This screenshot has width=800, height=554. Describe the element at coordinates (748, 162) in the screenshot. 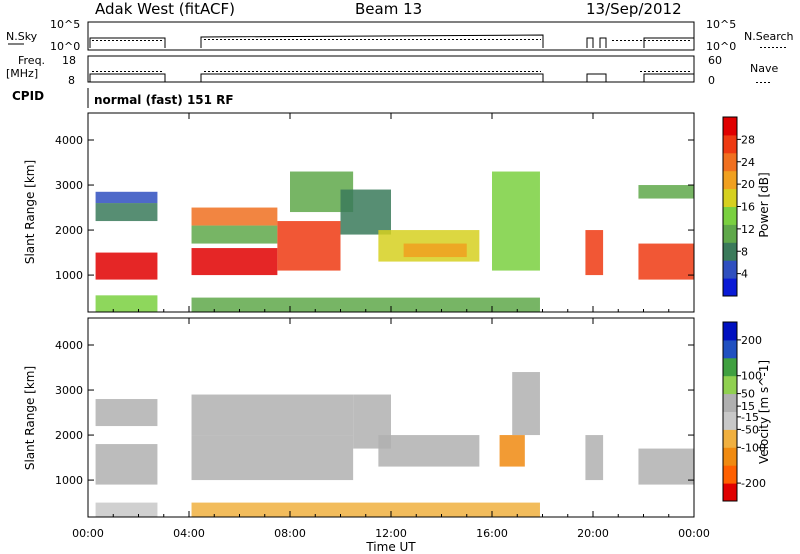

I see `power-colorbar-tick-label: 24` at that location.